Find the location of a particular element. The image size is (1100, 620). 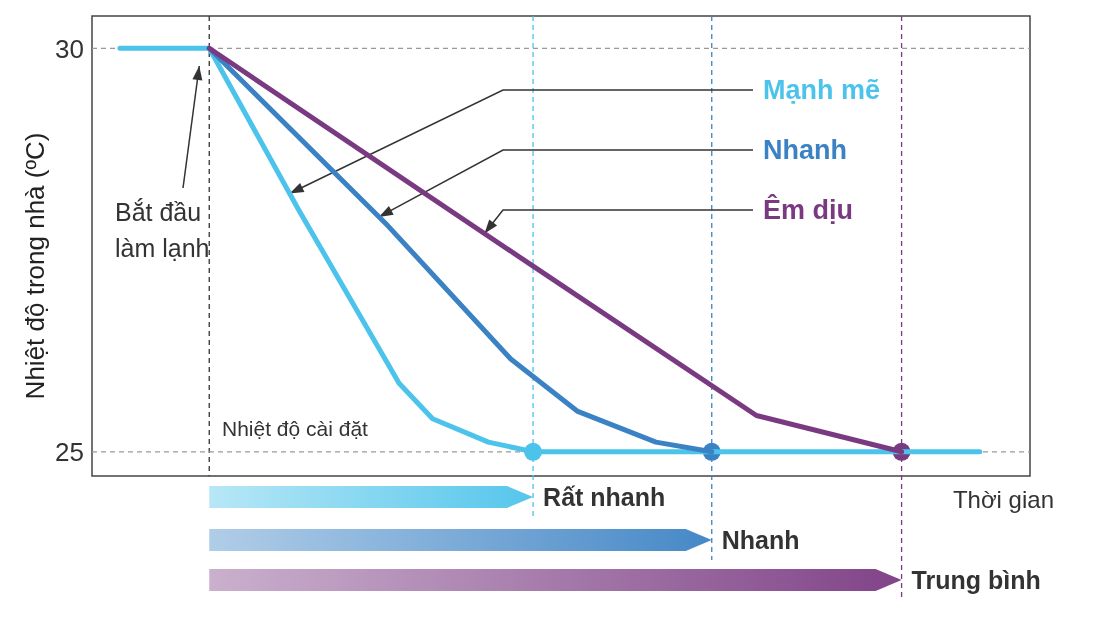

y-tick-label: 30 is located at coordinates (69, 48).